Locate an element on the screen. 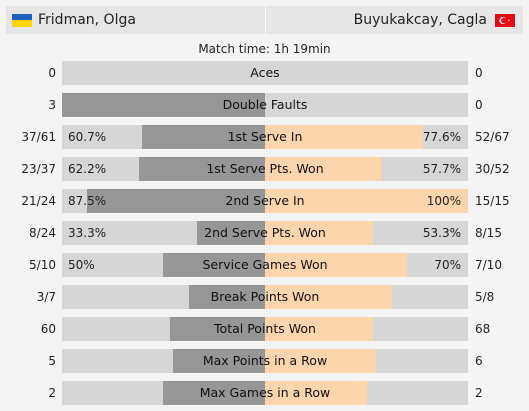 The width and height of the screenshot is (529, 411). left-value: 37/61 is located at coordinates (38, 137).